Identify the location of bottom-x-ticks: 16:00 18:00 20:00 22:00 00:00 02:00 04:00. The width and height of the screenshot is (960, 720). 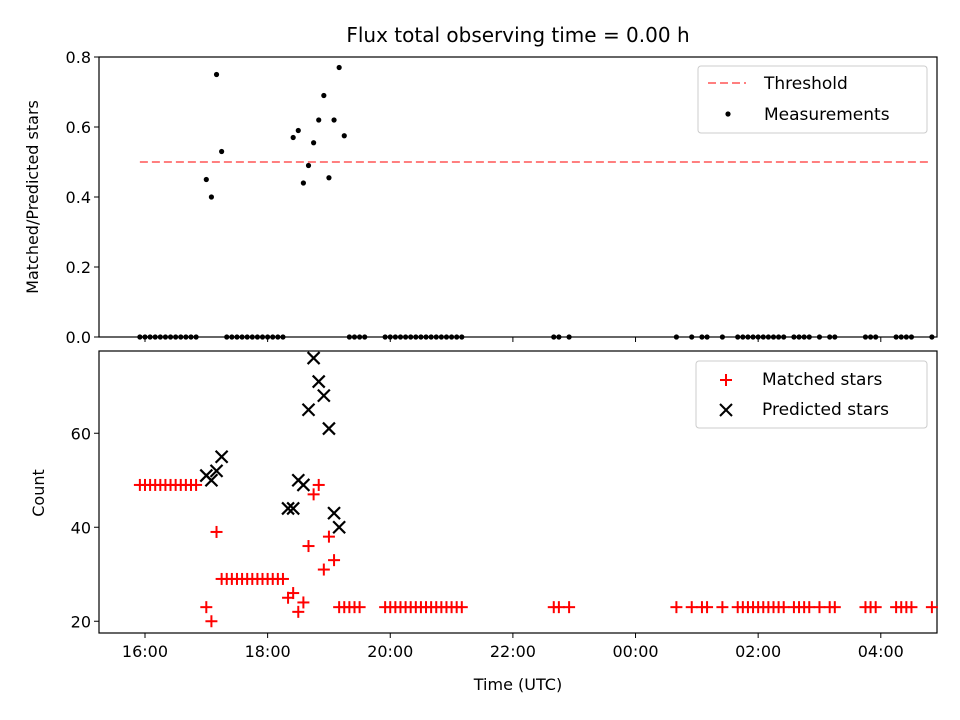
(513, 647).